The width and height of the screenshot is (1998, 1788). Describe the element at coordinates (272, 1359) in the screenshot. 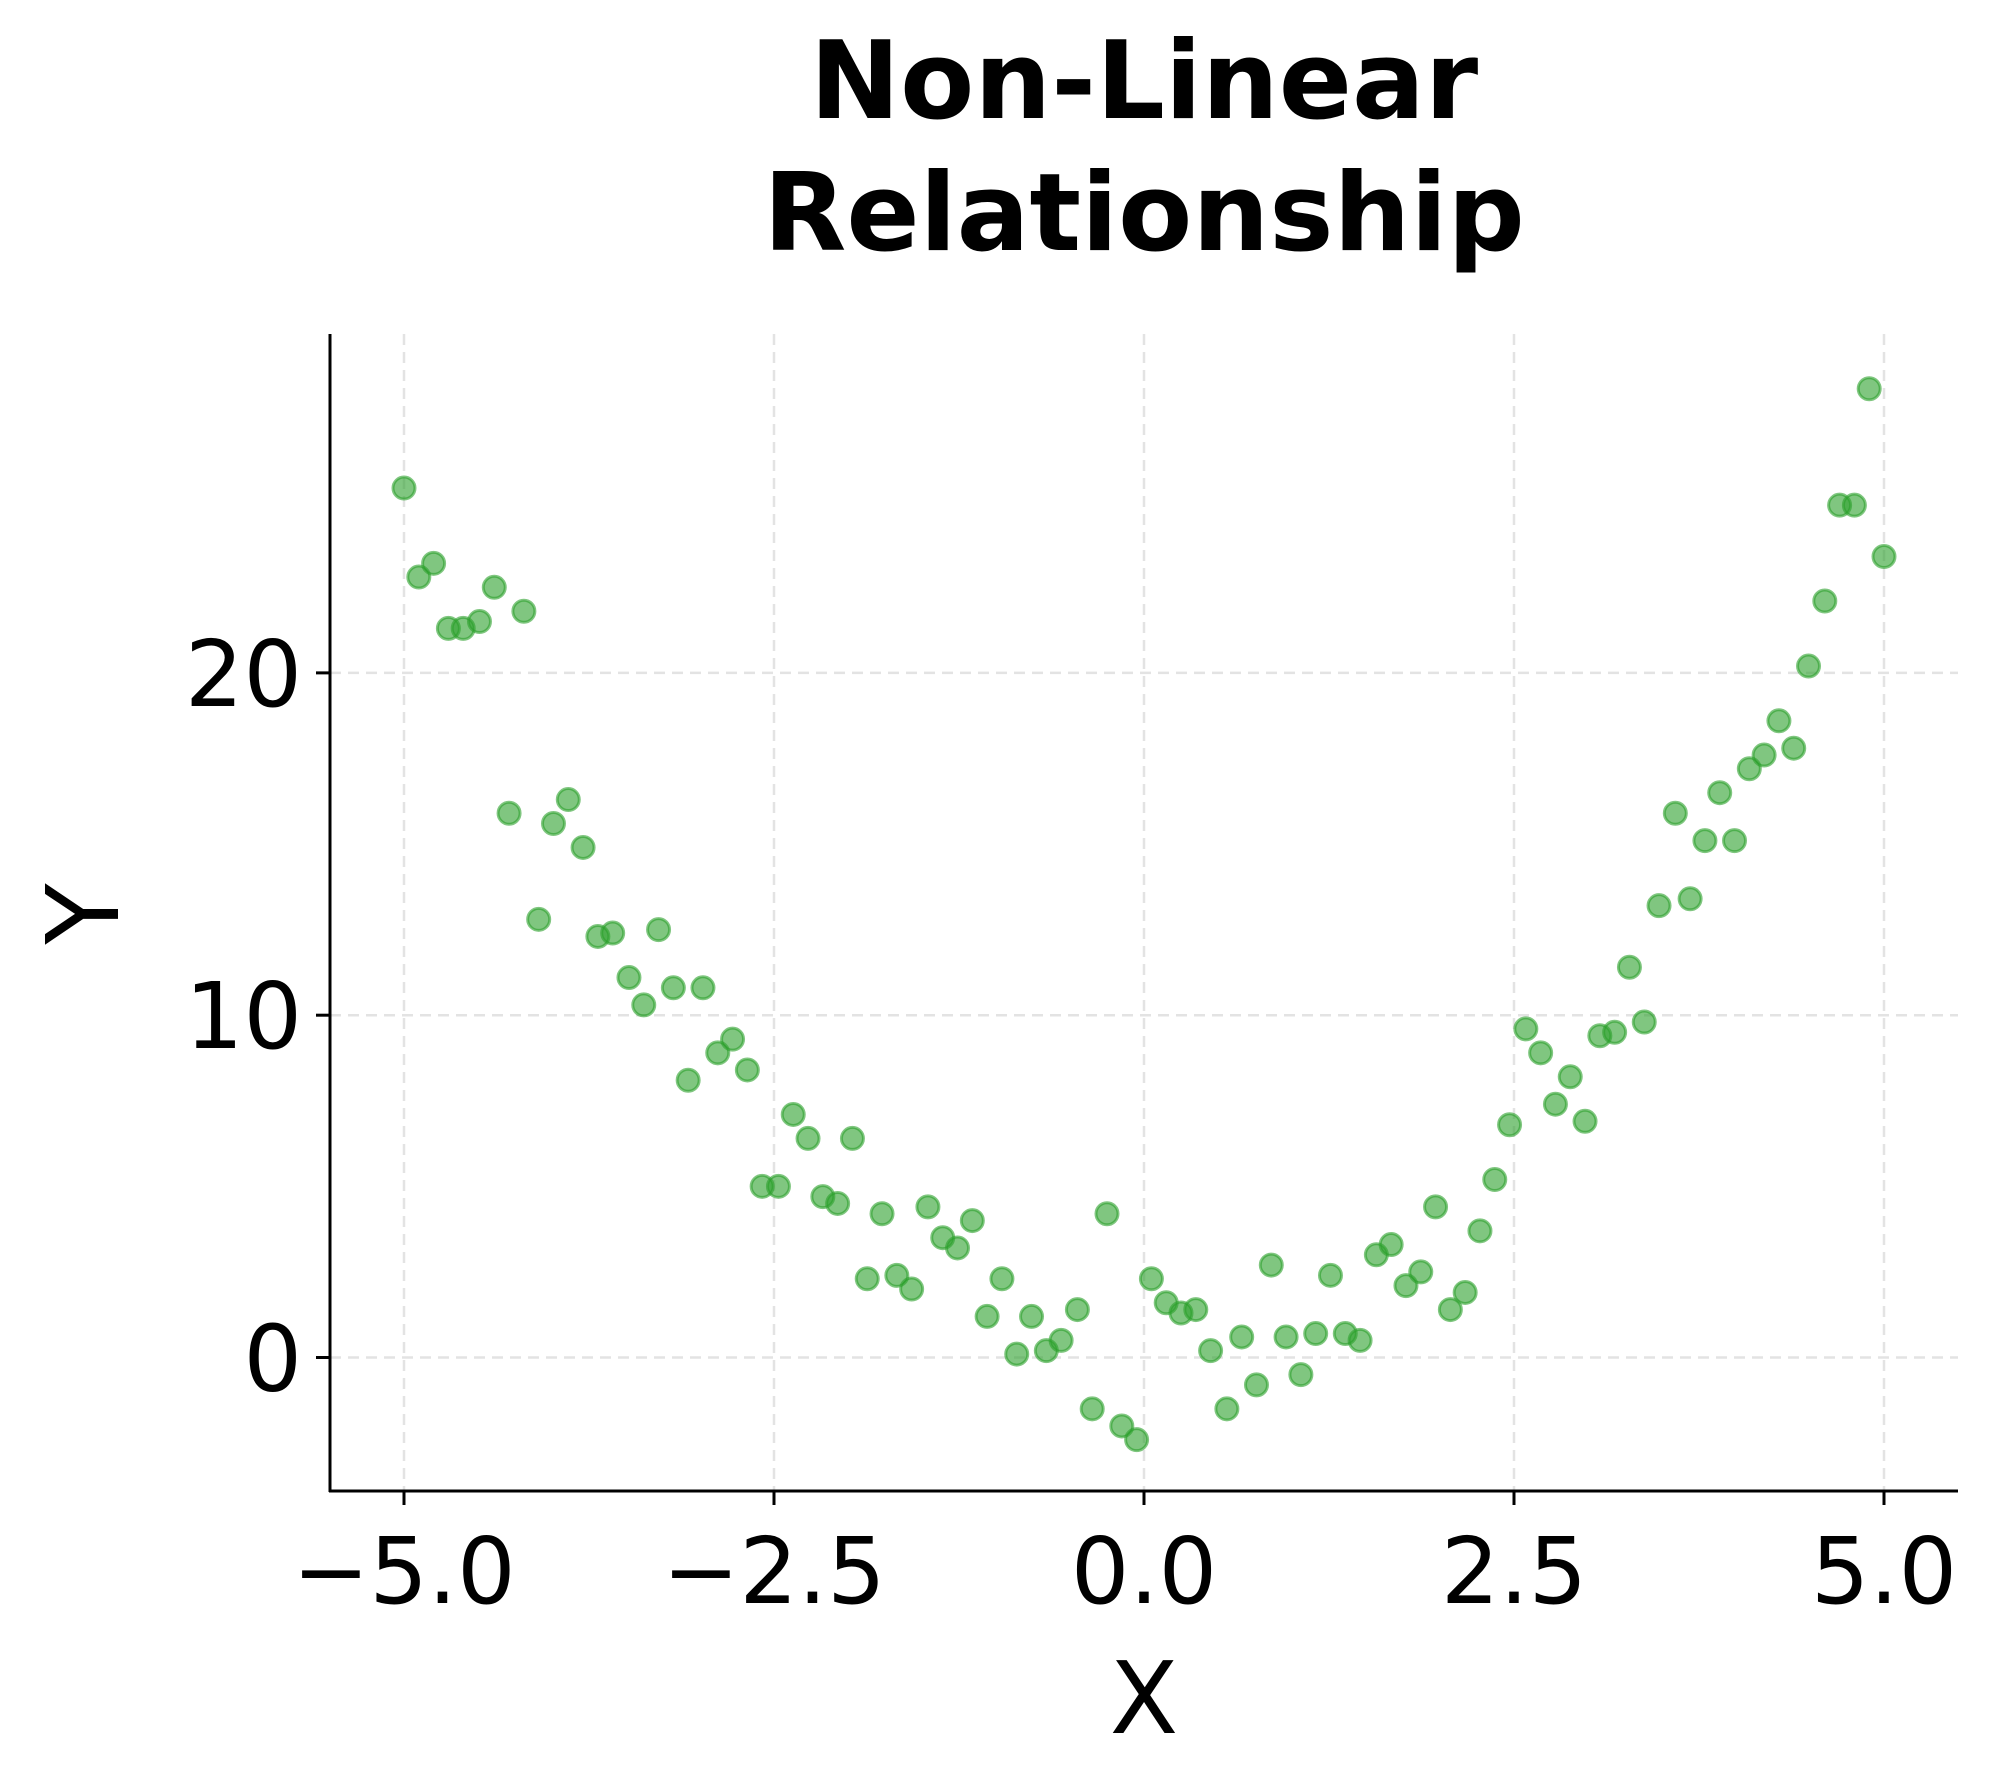

I see `y-tick-label: 0` at that location.